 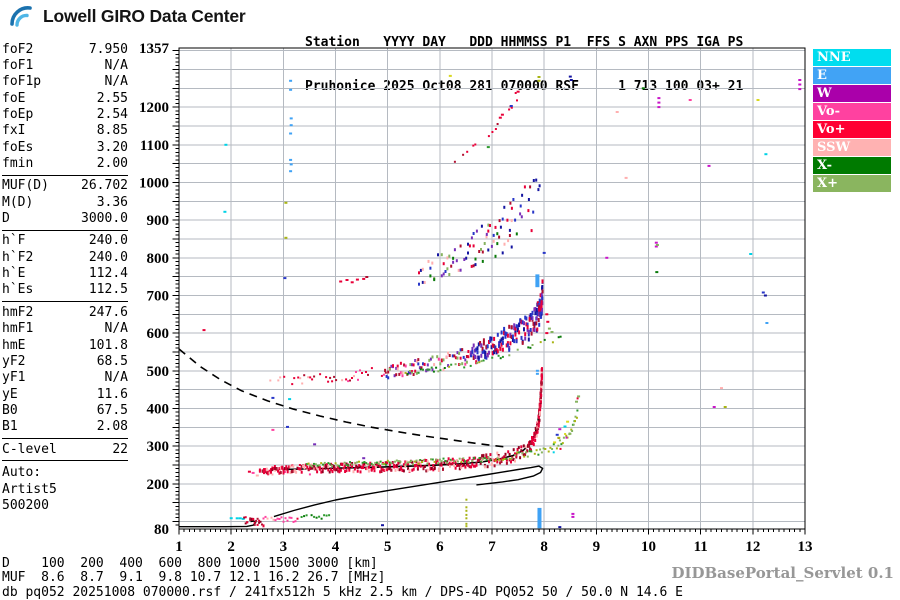 What do you see at coordinates (18, 312) in the screenshot?
I see `parameter-label: hmF2` at bounding box center [18, 312].